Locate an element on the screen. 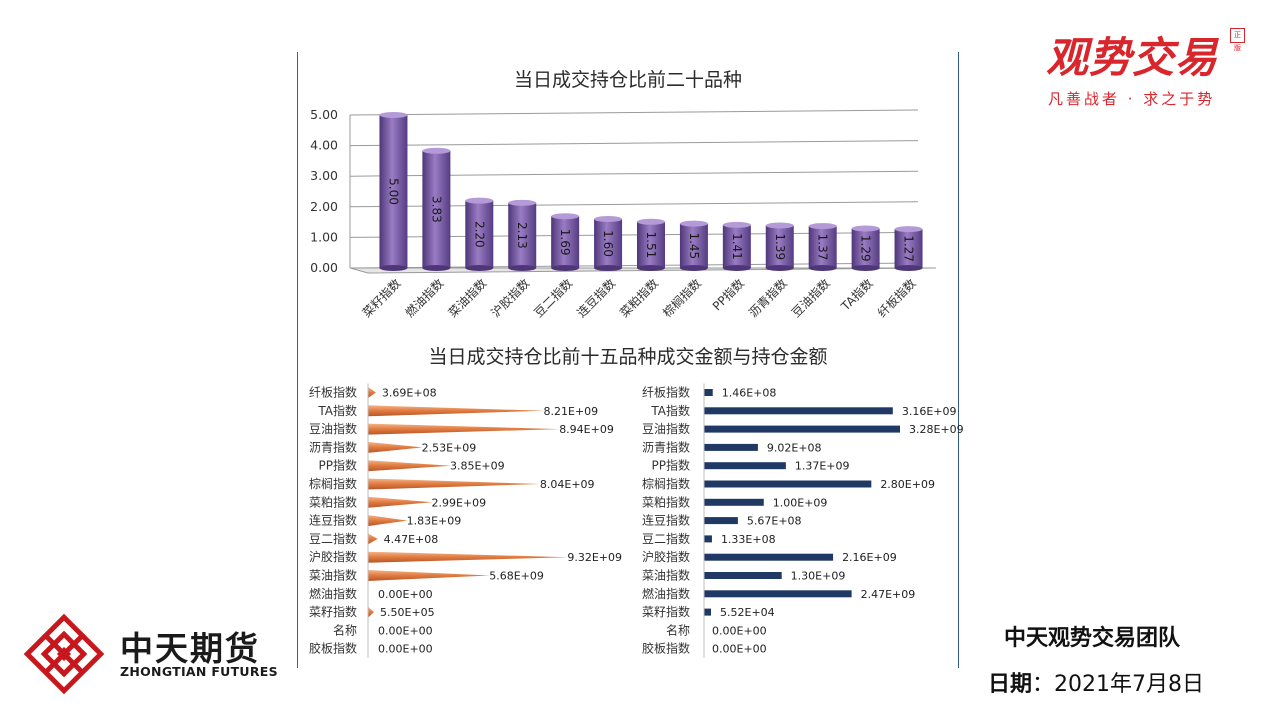  bar-value-label: 1.41 is located at coordinates (737, 246).